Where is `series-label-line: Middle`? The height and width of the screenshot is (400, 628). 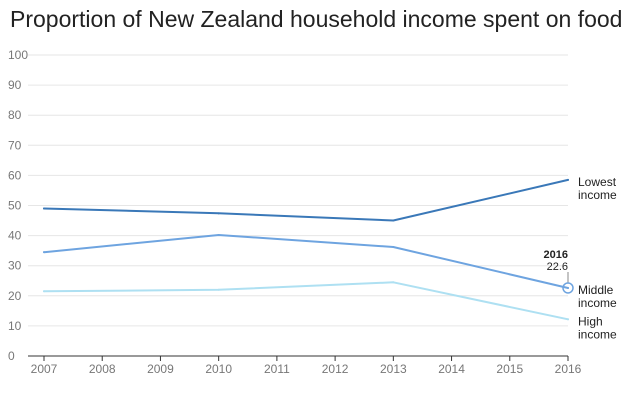
series-label-line: Middle is located at coordinates (596, 290).